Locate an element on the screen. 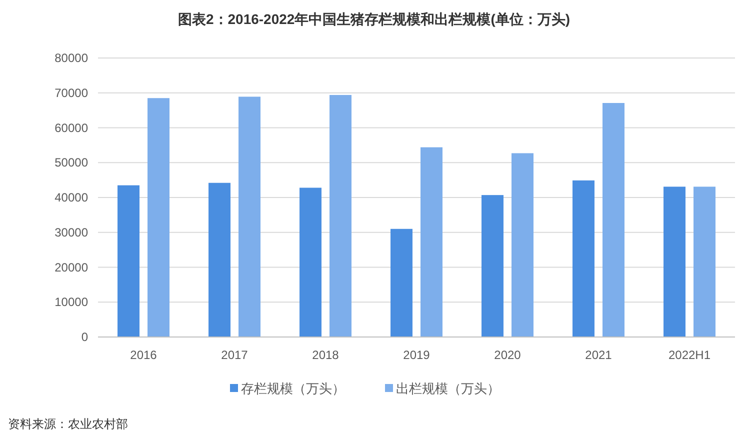  y-tick-label: 0 is located at coordinates (84, 337).